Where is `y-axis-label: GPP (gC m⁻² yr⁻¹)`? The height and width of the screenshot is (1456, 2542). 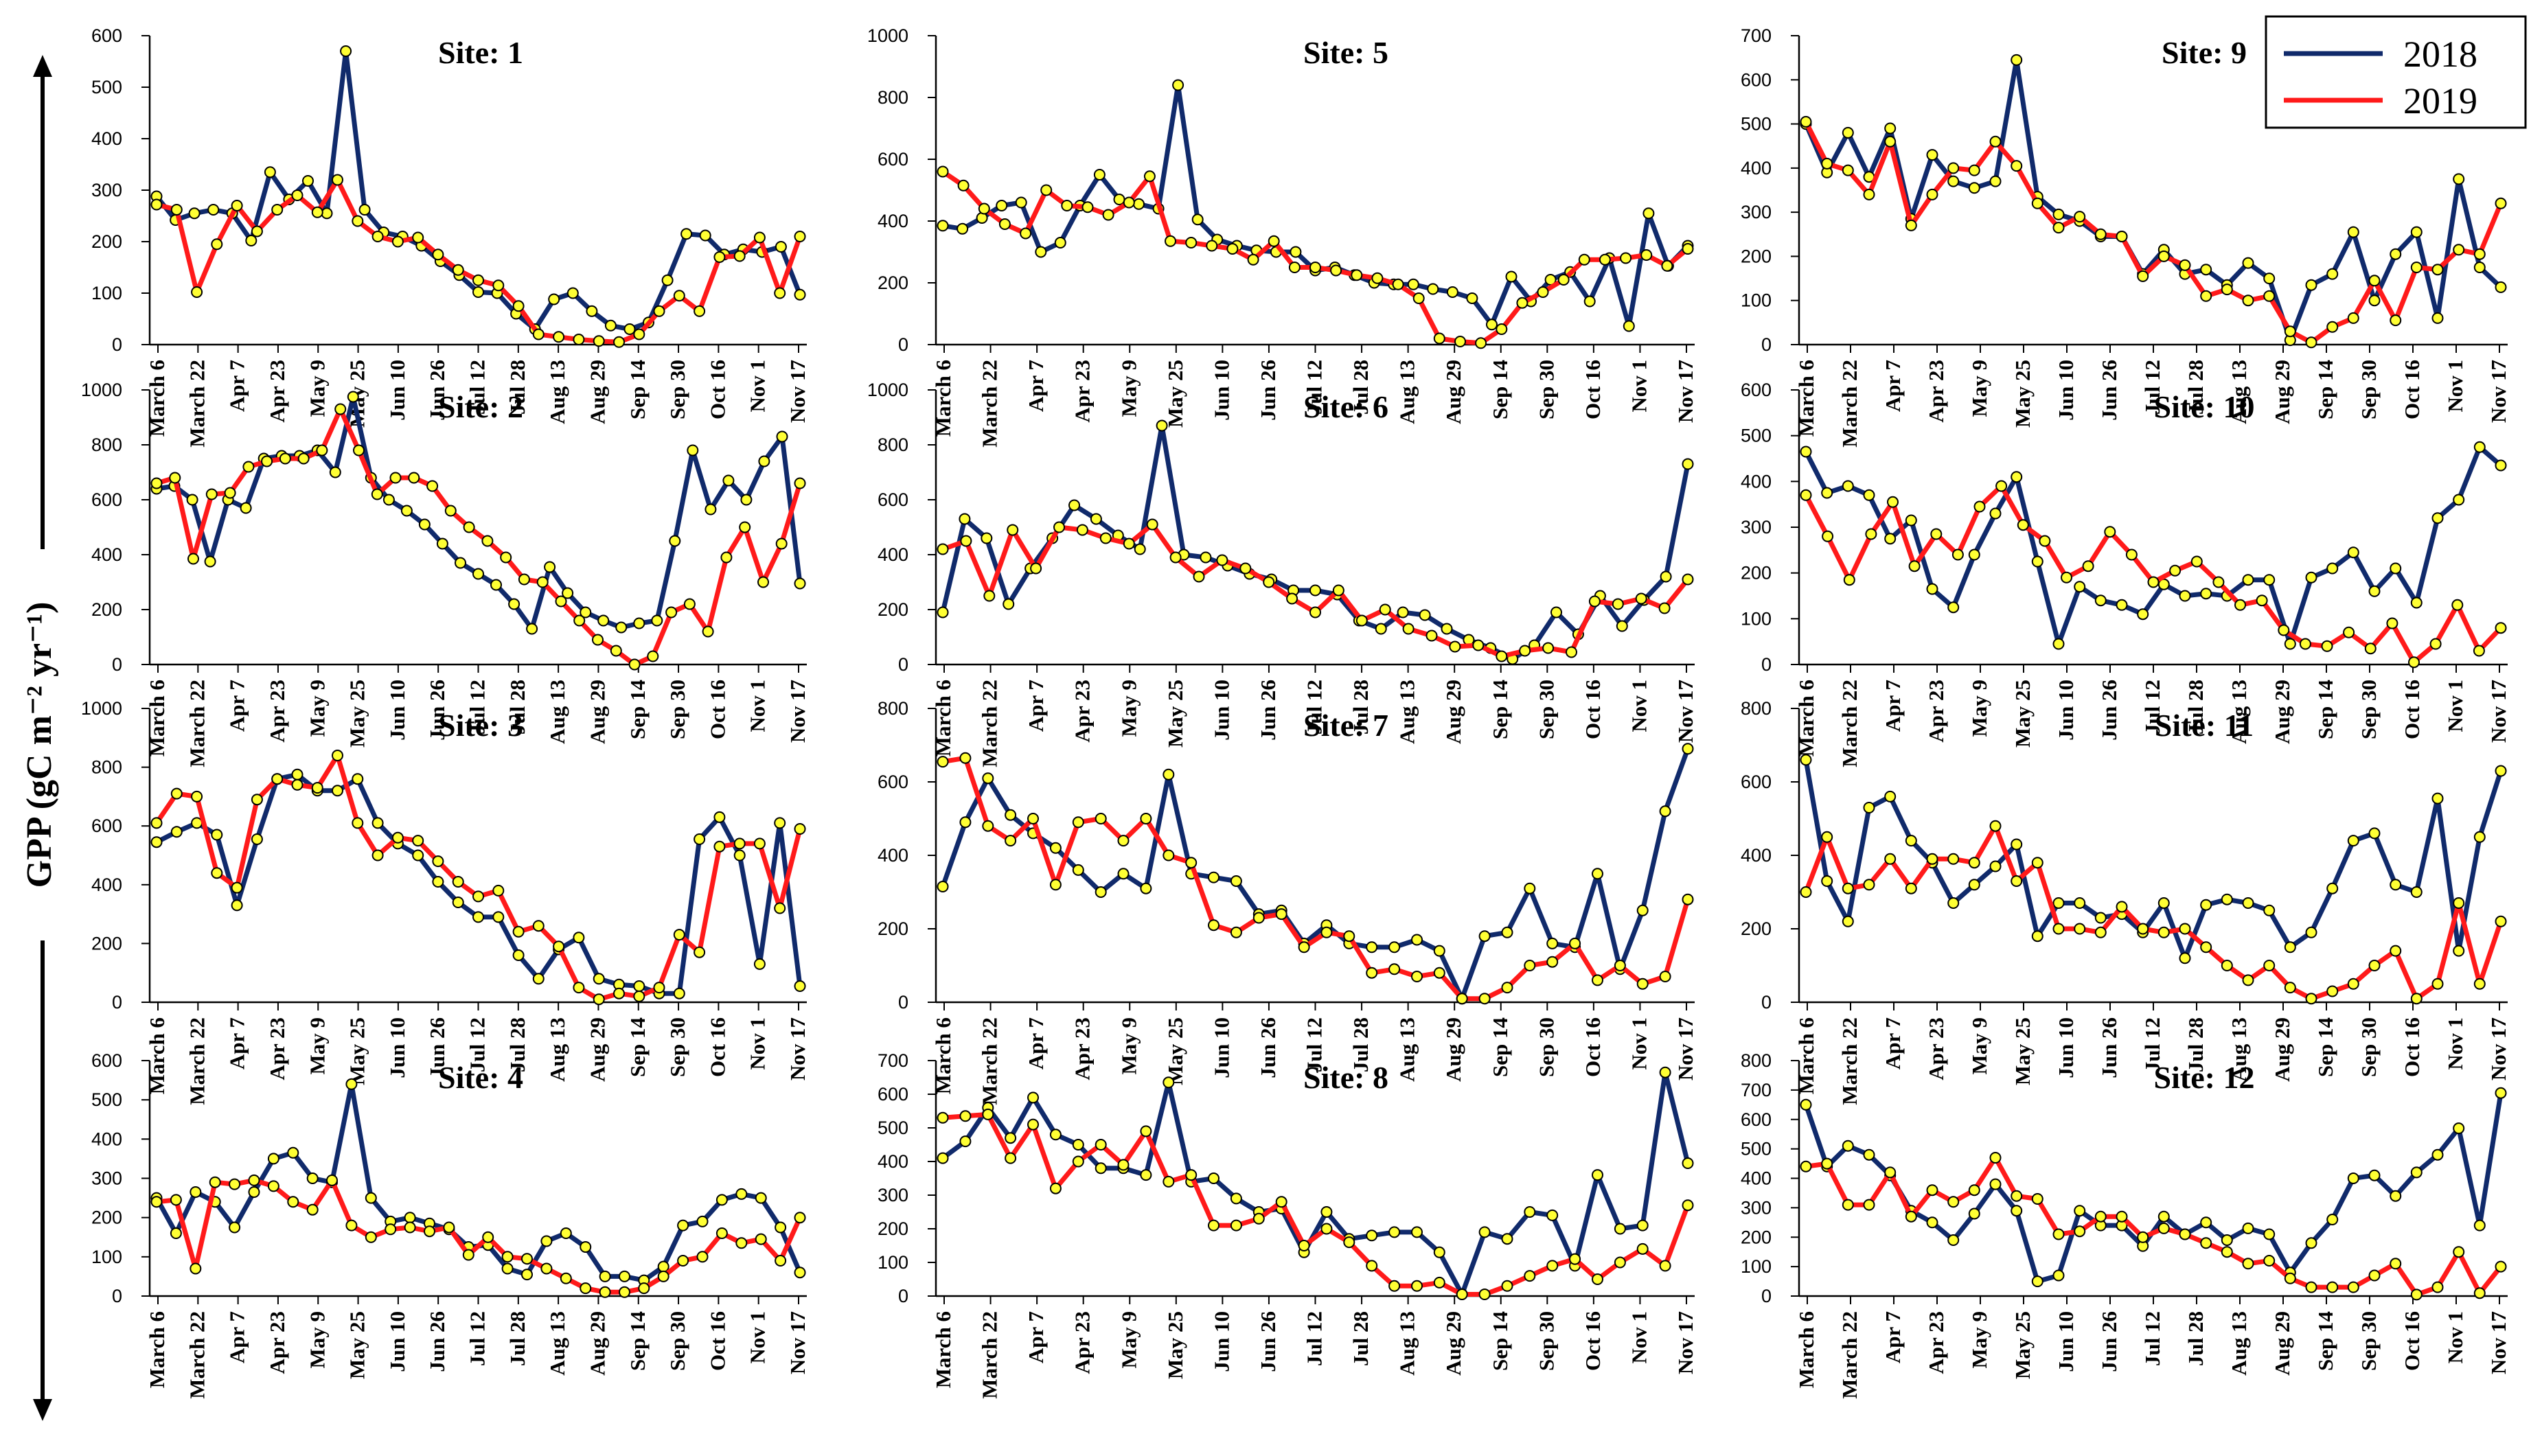 y-axis-label: GPP (gC m⁻² yr⁻¹) is located at coordinates (39, 745).